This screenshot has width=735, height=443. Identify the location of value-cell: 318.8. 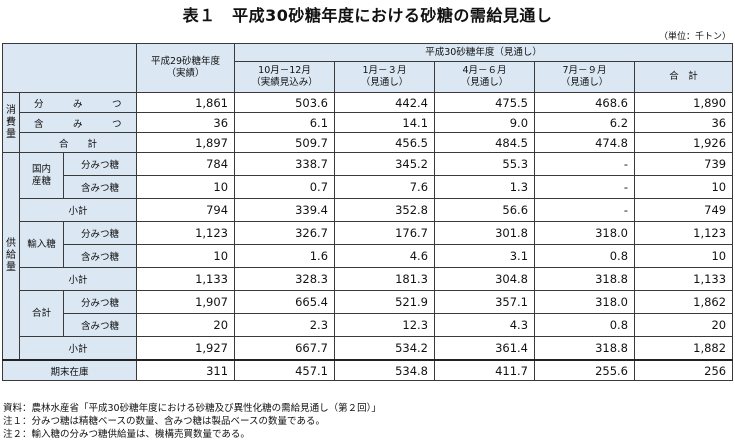
(585, 348).